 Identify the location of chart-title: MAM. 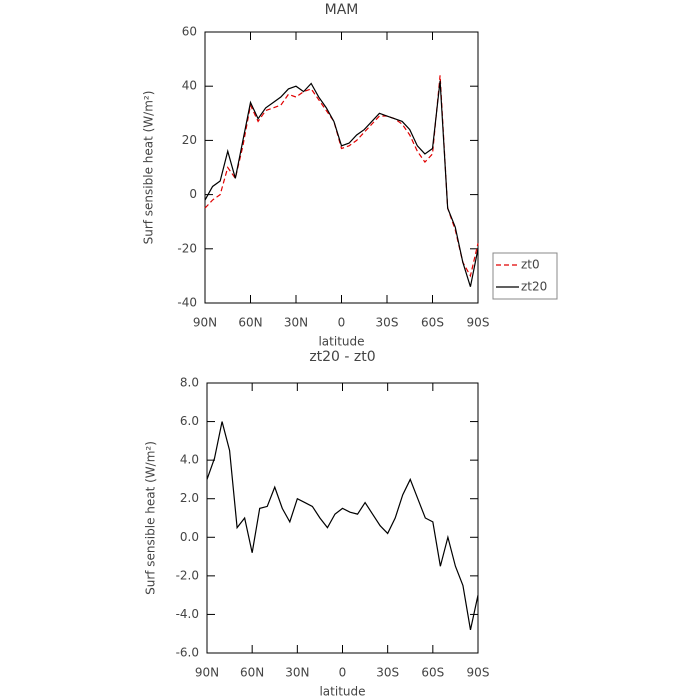
(342, 10).